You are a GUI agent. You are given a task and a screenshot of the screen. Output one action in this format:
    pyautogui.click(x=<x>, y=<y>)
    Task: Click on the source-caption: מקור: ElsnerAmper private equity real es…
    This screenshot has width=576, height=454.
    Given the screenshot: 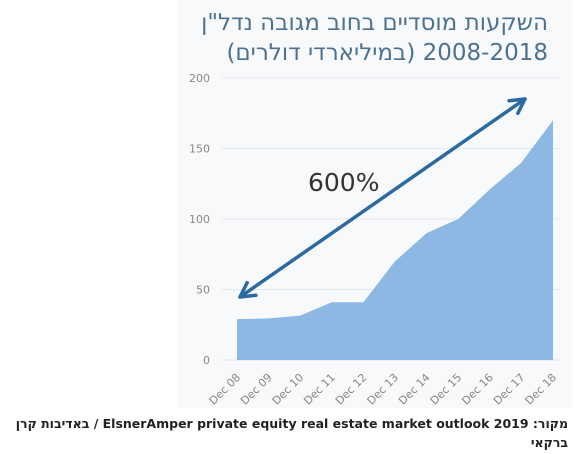 What is the action you would take?
    pyautogui.click(x=291, y=433)
    